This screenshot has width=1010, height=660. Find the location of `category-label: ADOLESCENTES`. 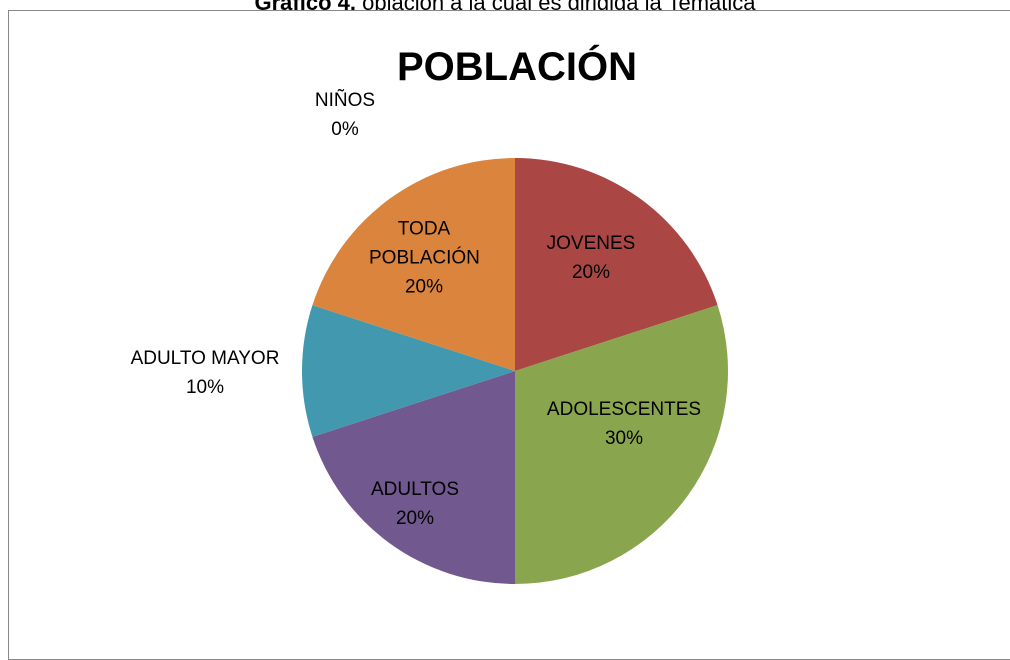

category-label: ADOLESCENTES is located at coordinates (624, 409).